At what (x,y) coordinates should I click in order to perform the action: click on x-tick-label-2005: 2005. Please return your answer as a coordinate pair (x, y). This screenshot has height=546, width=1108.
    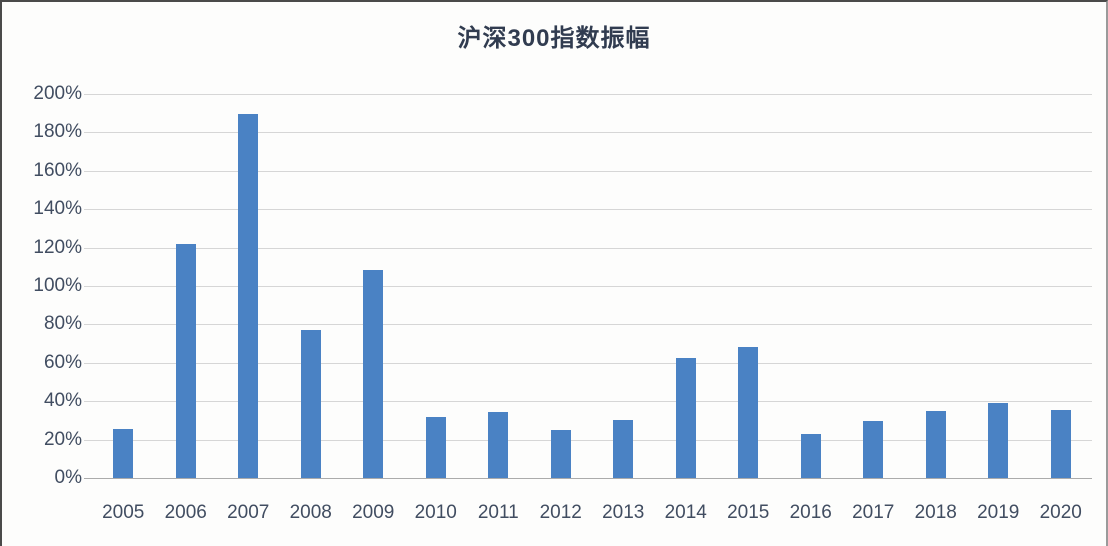
    Looking at the image, I should click on (123, 512).